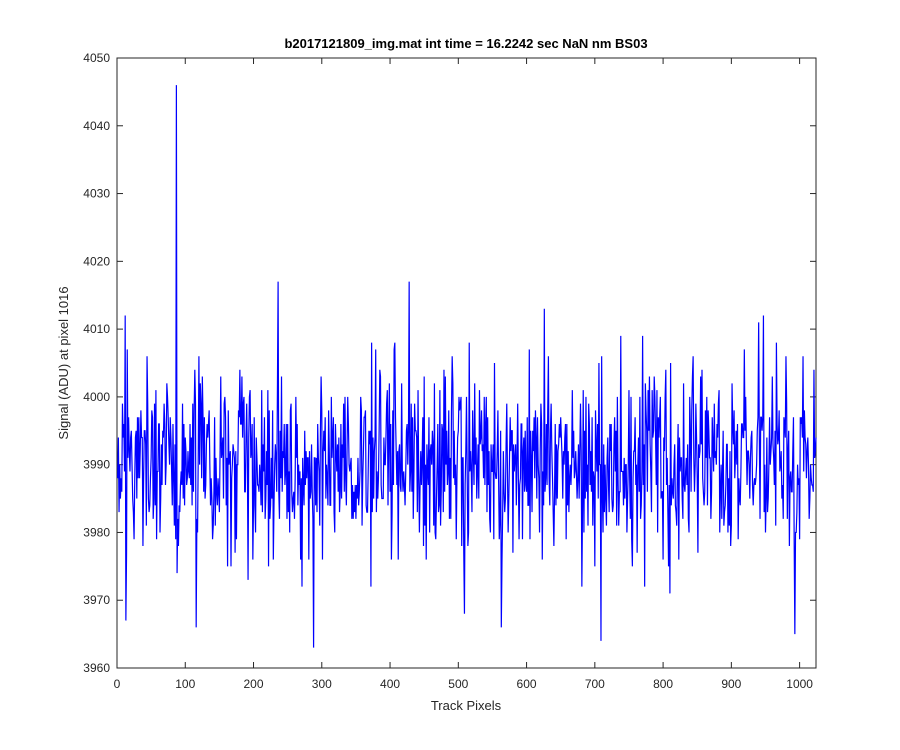 The width and height of the screenshot is (900, 750). I want to click on x-tick-label: 300, so click(322, 684).